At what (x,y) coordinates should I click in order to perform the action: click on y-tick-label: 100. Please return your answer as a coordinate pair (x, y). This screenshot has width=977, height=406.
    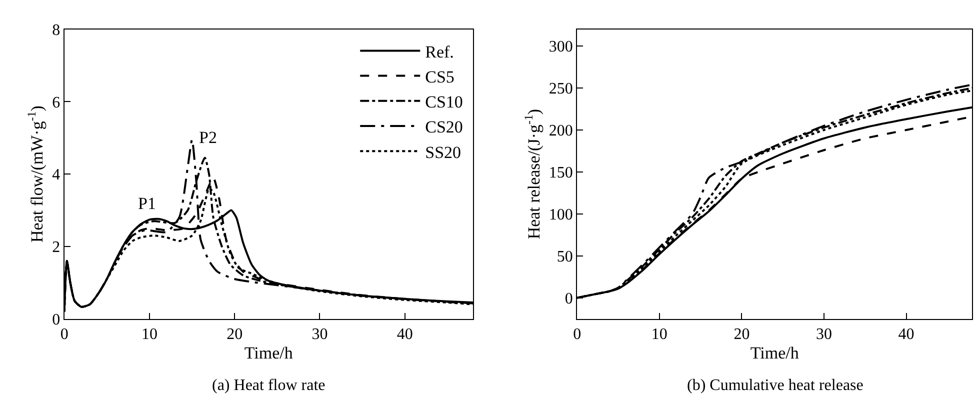
    Looking at the image, I should click on (560, 215).